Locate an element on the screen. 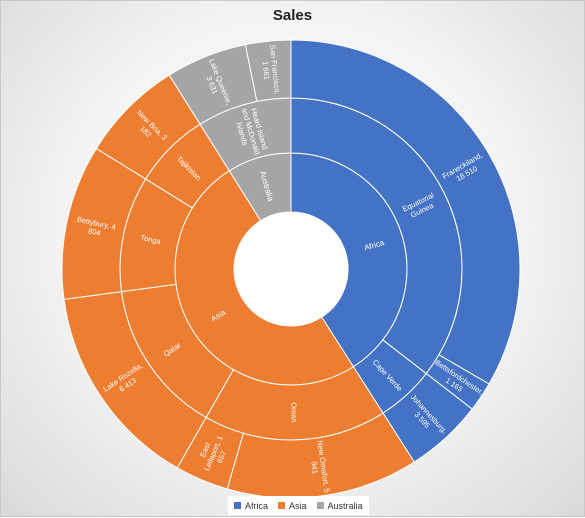  legend-item-africa: Africa is located at coordinates (251, 506).